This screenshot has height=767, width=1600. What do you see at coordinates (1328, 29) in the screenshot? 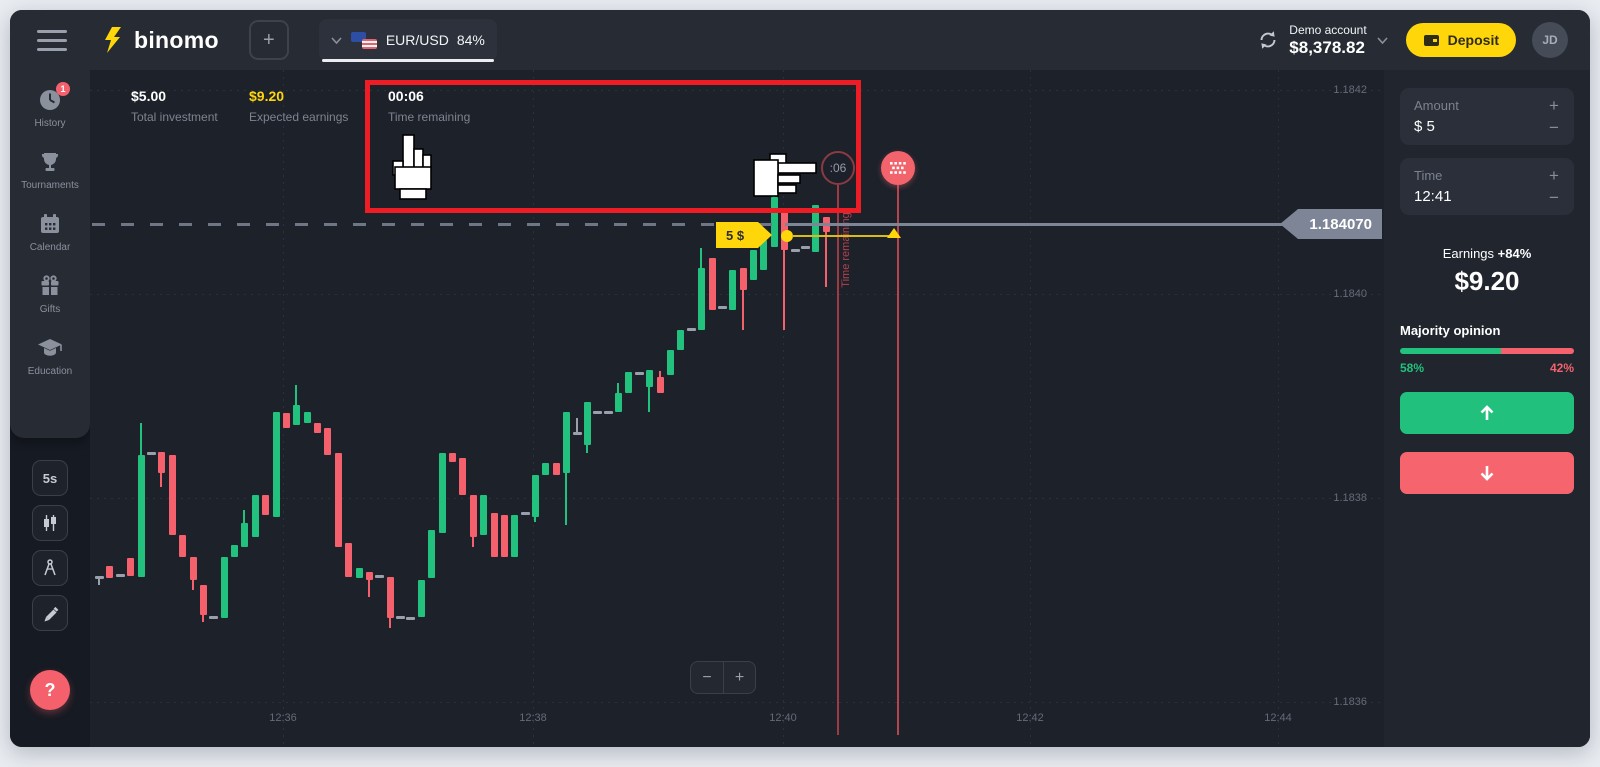
I see `account-type: Demo account` at bounding box center [1328, 29].